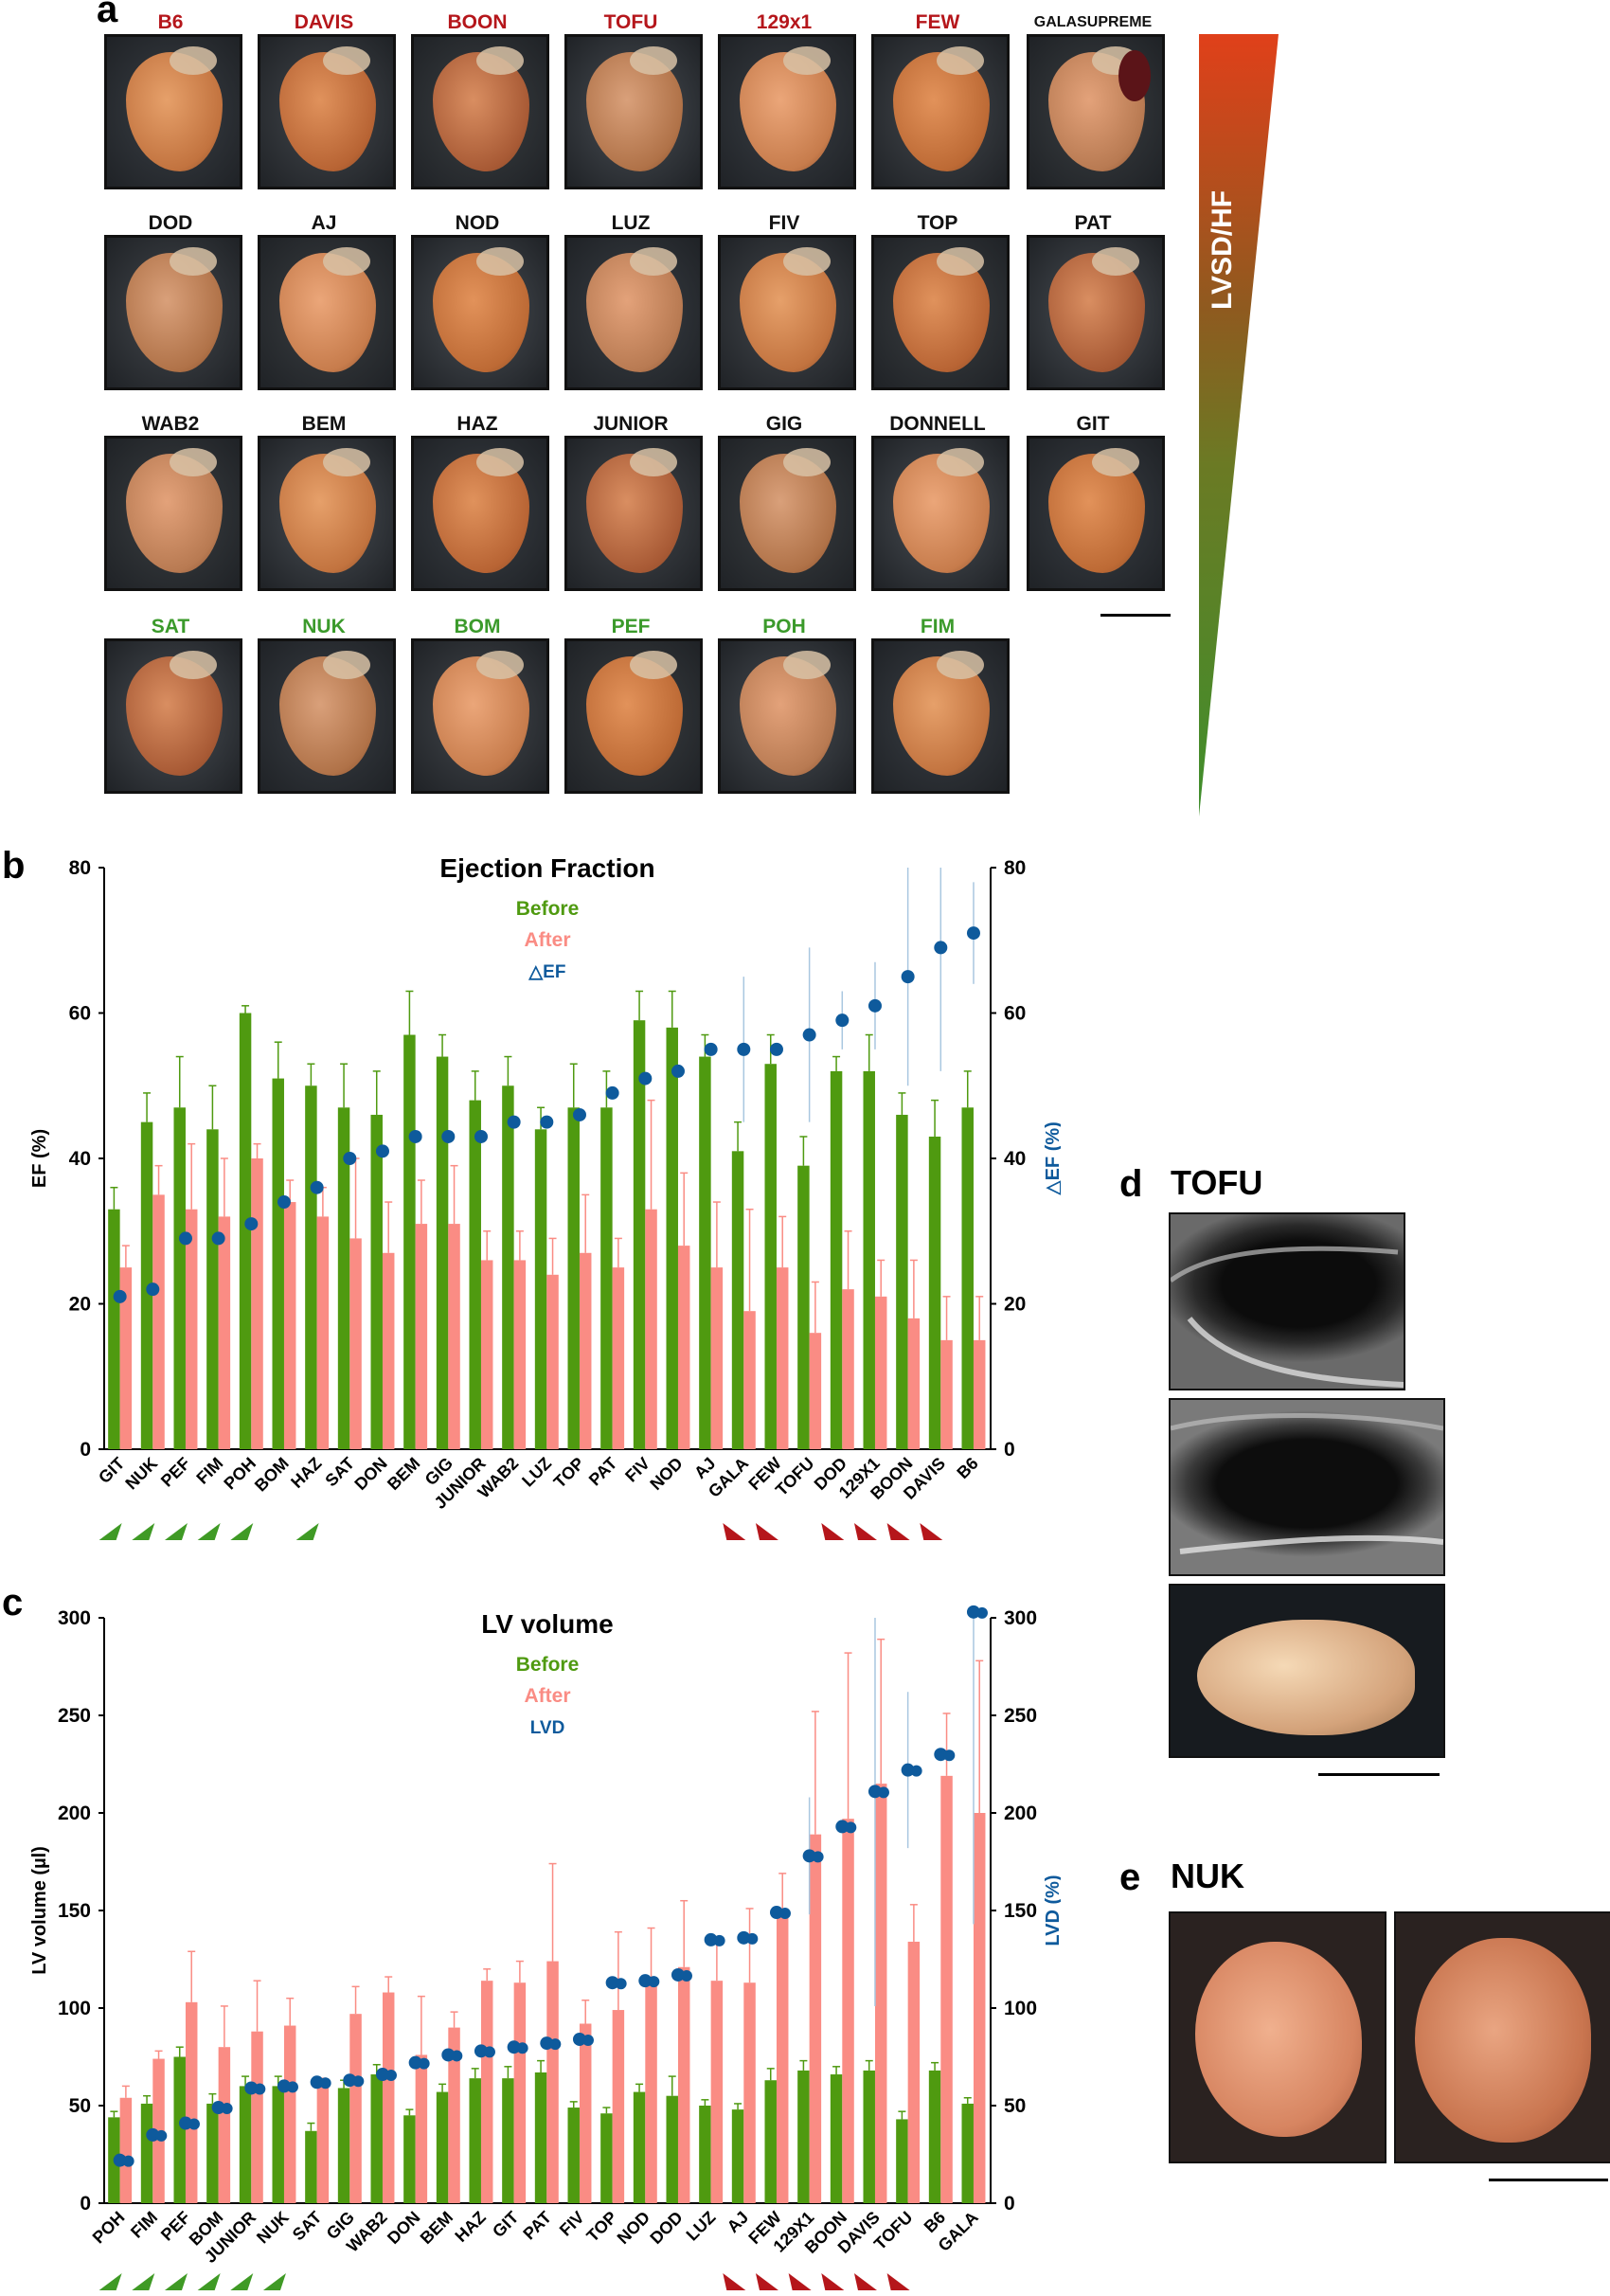  I want to click on y-tick-label-left: 60, so click(80, 1014).